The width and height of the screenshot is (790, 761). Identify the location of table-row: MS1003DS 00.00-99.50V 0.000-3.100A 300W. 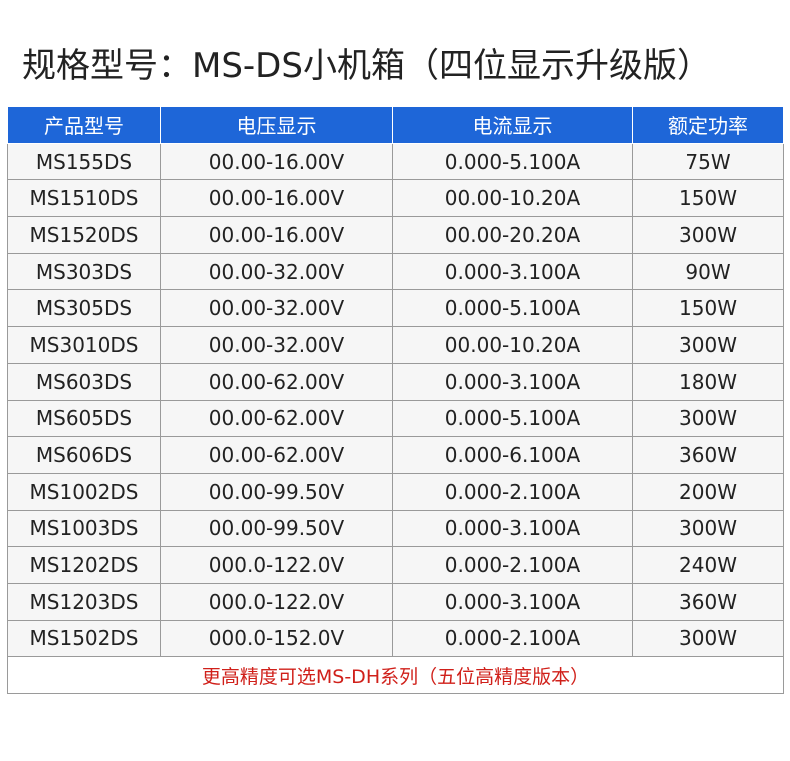
(395, 528).